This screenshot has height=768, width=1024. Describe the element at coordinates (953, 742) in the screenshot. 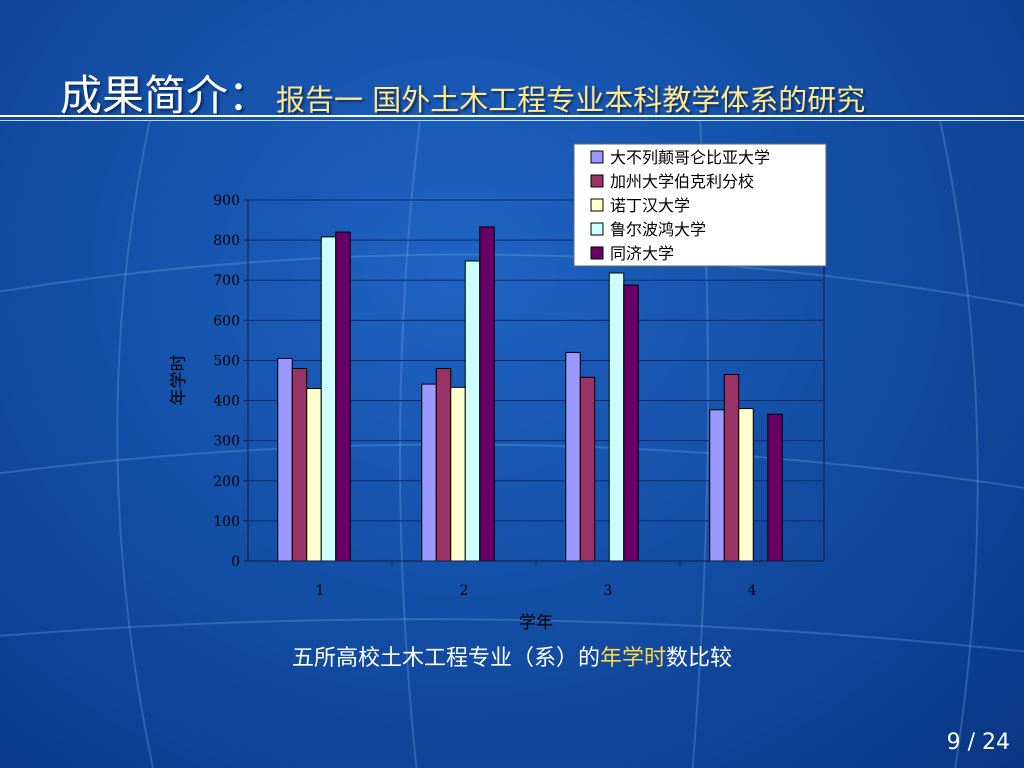

I see `page-current: 9` at that location.